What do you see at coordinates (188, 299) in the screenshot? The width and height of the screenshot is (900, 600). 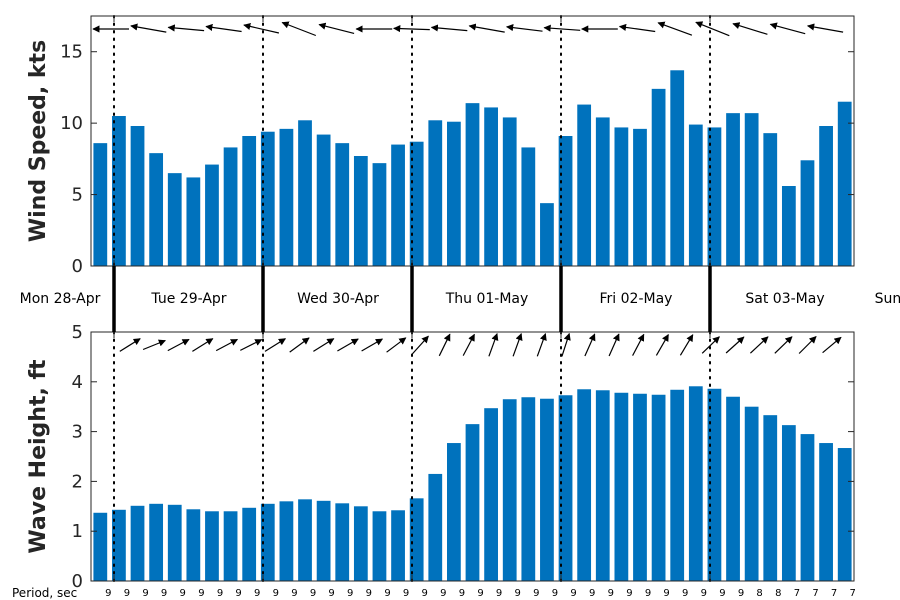 I see `day-label: Tue 29-Apr` at bounding box center [188, 299].